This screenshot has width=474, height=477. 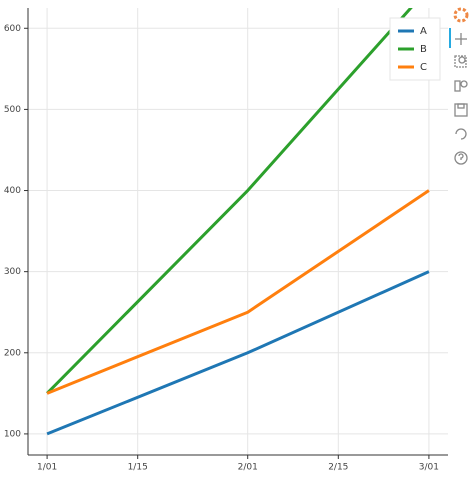 I want to click on wheel-zoom-tool, so click(x=461, y=86).